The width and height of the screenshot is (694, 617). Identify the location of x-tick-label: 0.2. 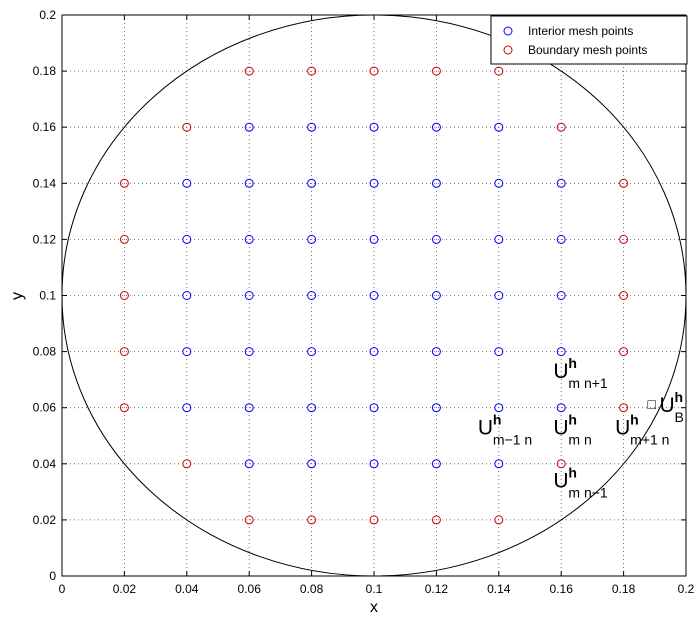
(686, 589).